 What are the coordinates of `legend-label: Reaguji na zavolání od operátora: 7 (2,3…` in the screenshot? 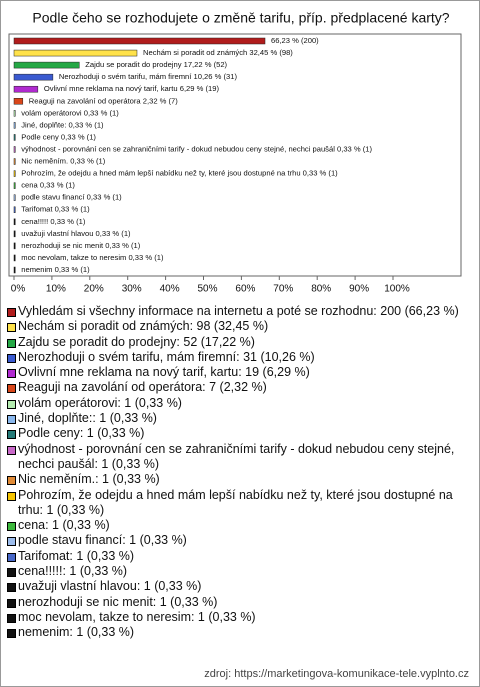 It's located at (142, 387).